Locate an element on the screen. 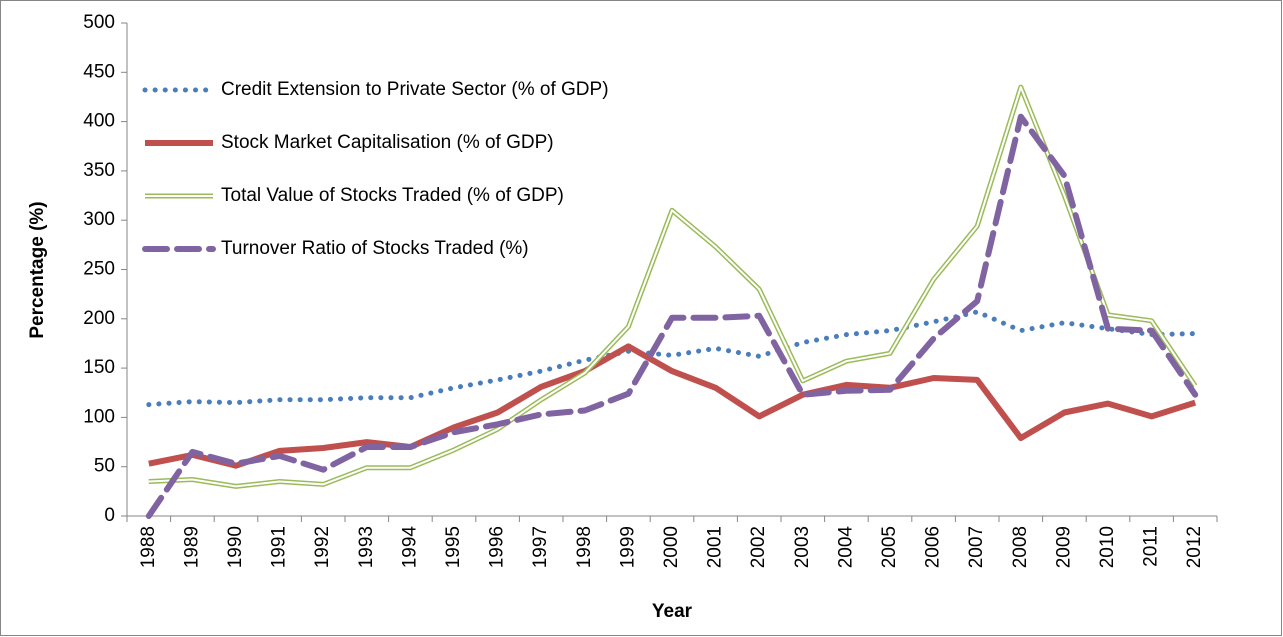  x-tick-label: 2011 is located at coordinates (1151, 546).